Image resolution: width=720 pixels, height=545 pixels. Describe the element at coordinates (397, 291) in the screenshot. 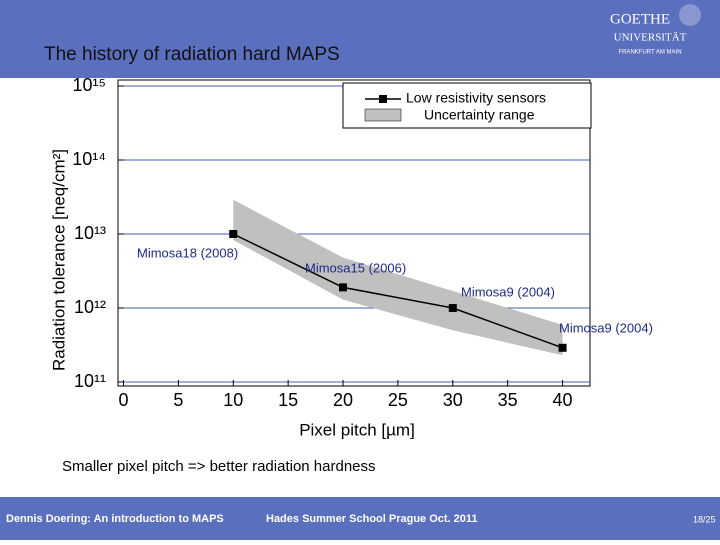

I see `series-line` at that location.